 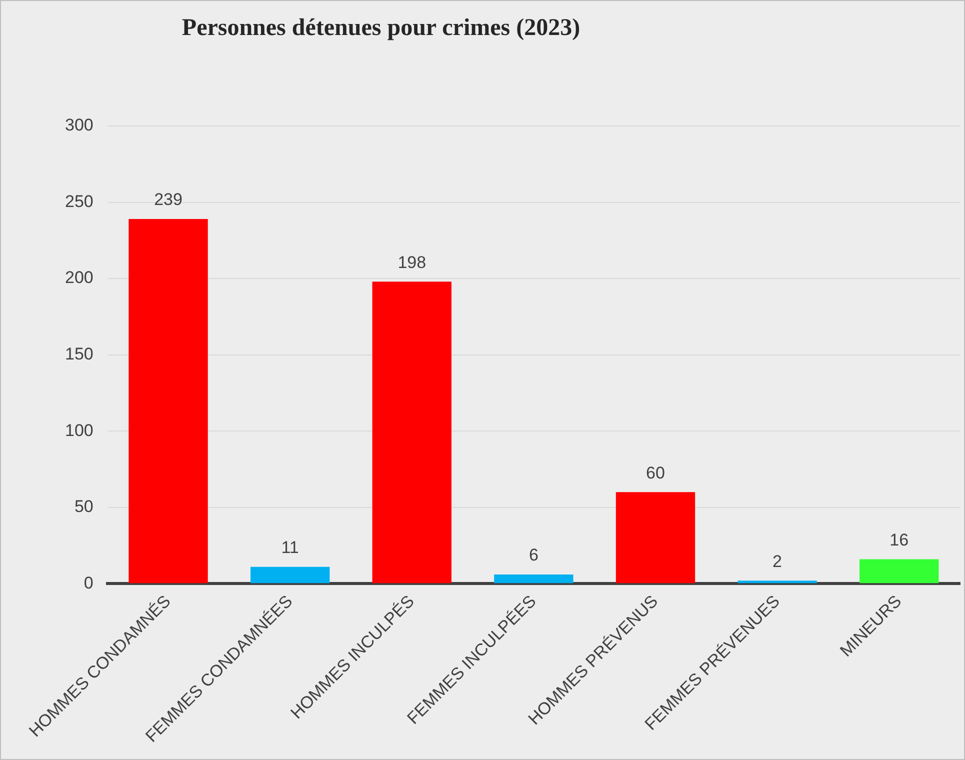 What do you see at coordinates (89, 582) in the screenshot?
I see `y-tick-label: 0` at bounding box center [89, 582].